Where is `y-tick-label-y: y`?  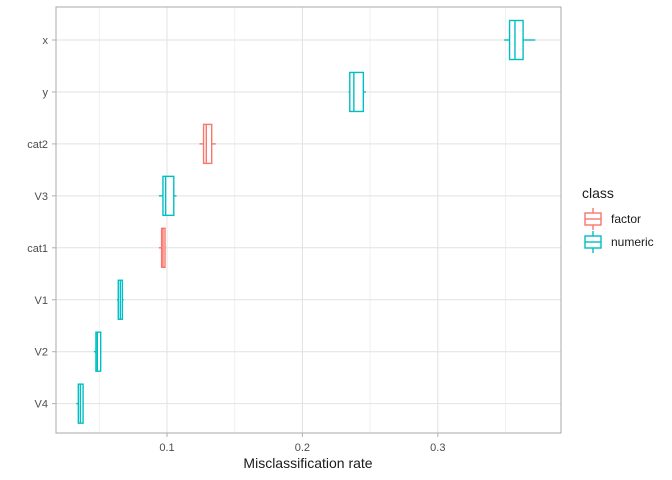
y-tick-label-y: y is located at coordinates (46, 93).